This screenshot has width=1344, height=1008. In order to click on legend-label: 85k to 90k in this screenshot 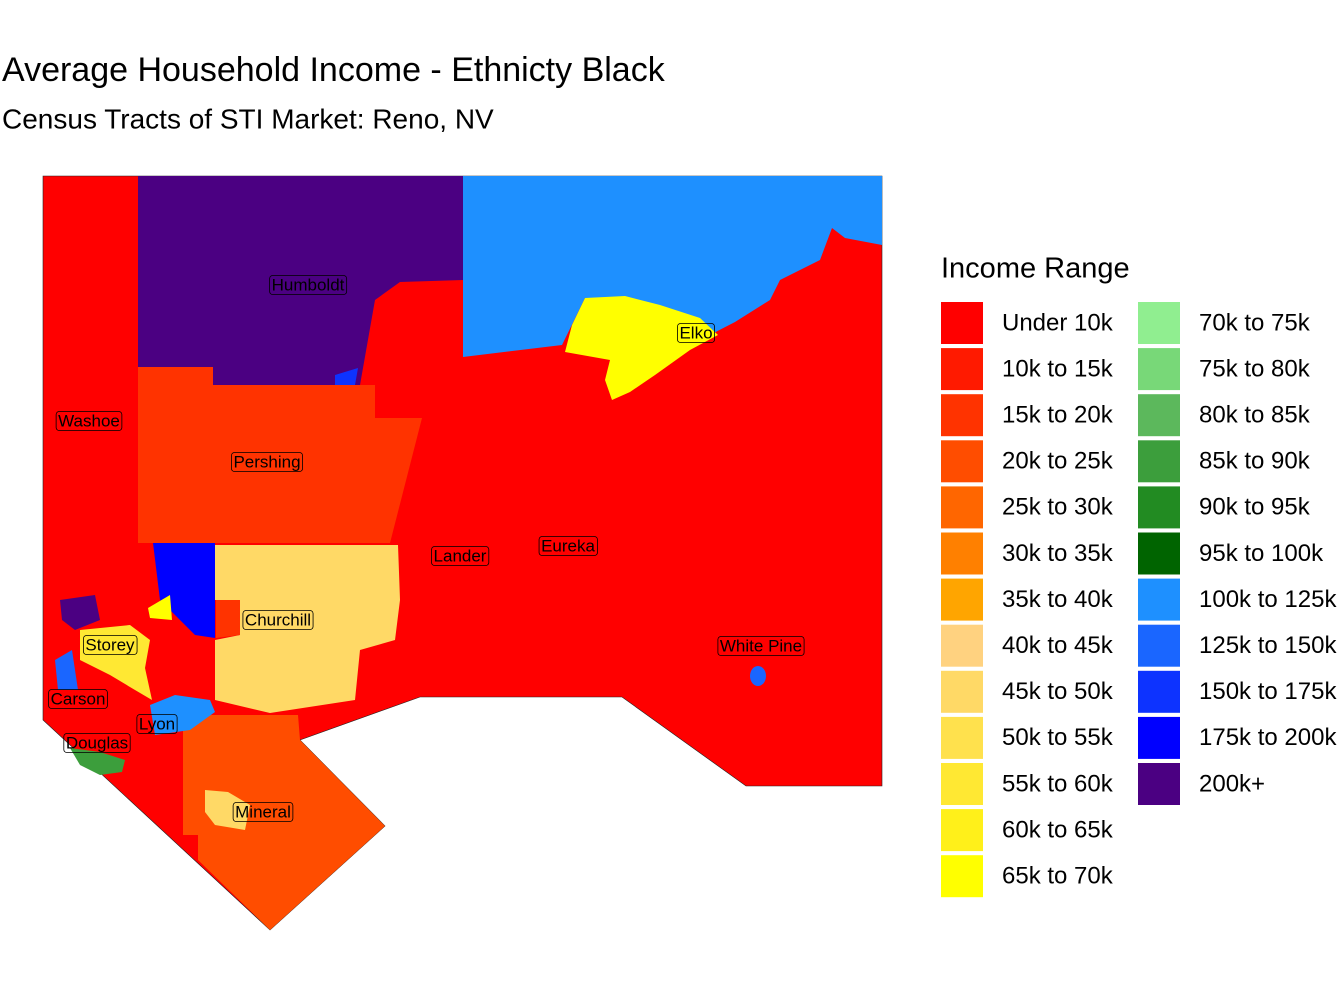, I will do `click(1255, 461)`.